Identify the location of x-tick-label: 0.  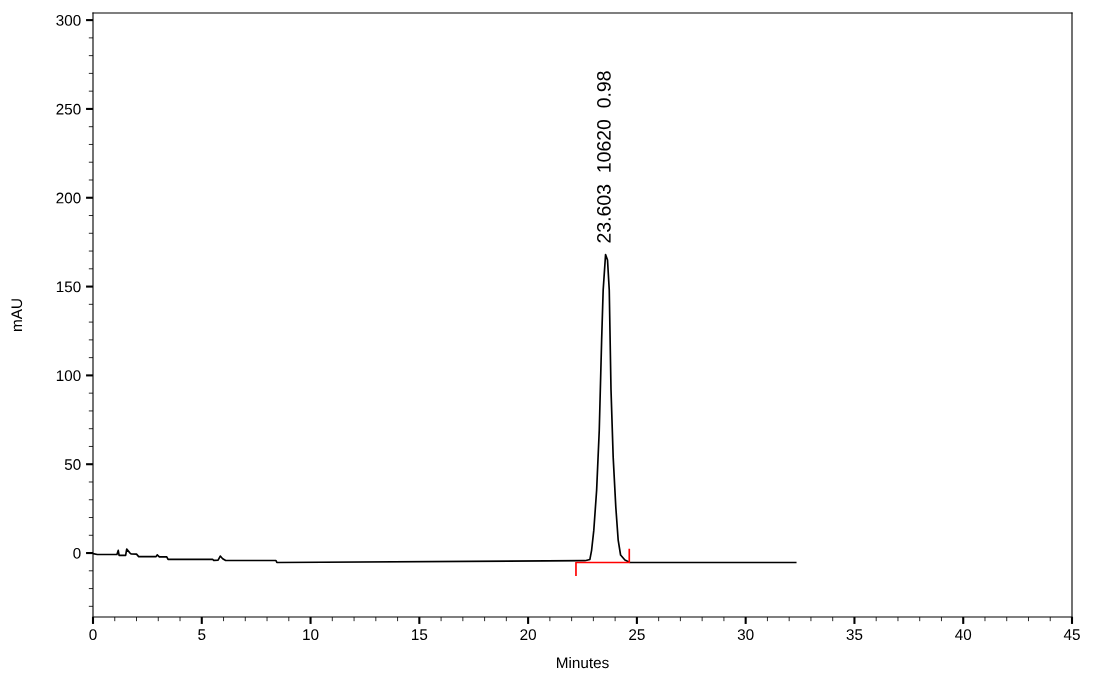
(93, 635).